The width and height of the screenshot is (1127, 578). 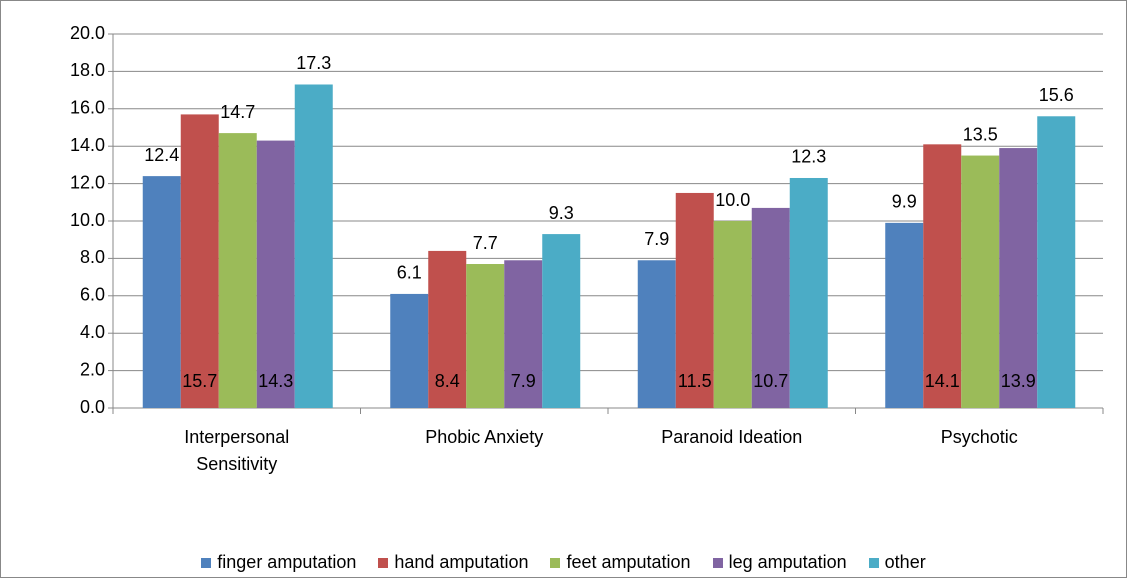 I want to click on data-label: 11.5, so click(x=695, y=381).